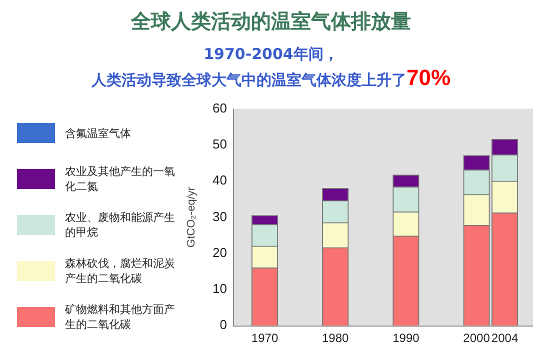 The height and width of the screenshot is (352, 542). I want to click on text: 人类活动导致全球大气中的温室气体浓度上升了, so click(248, 80).